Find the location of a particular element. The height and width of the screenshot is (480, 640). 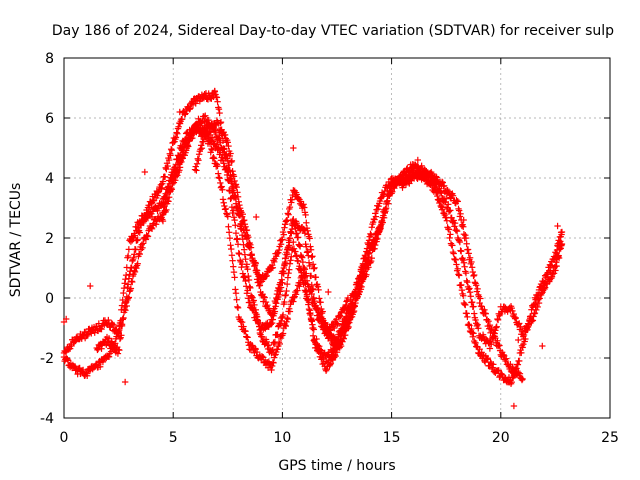

y-tick-label: -4 is located at coordinates (47, 419).